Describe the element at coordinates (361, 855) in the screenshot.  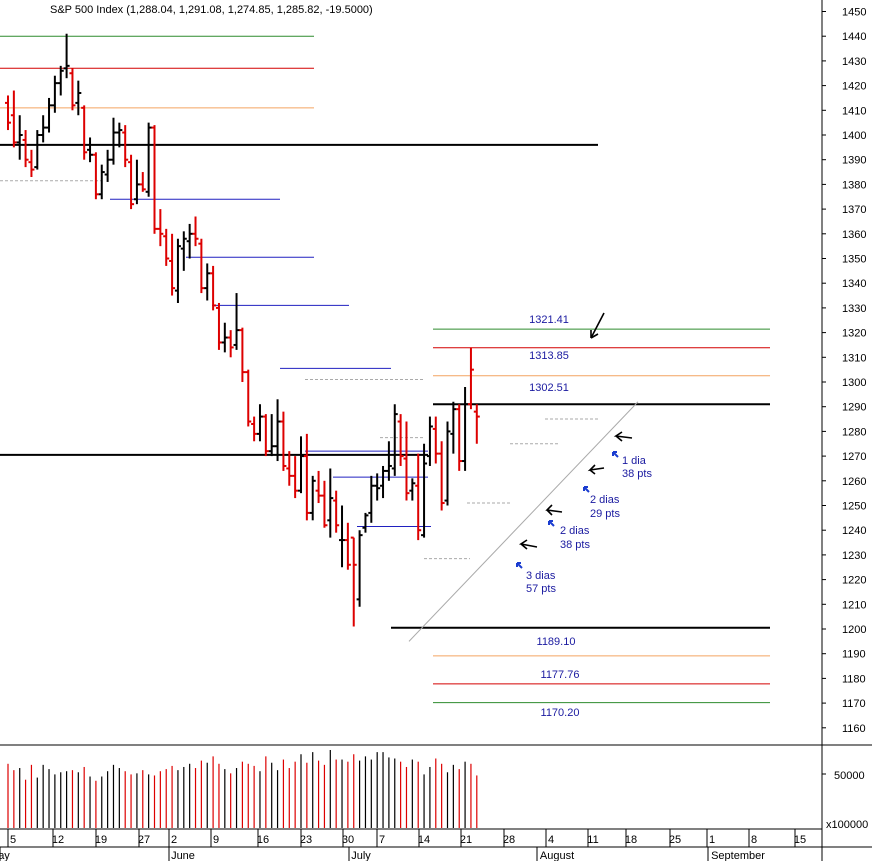
I see `month-label: July` at that location.